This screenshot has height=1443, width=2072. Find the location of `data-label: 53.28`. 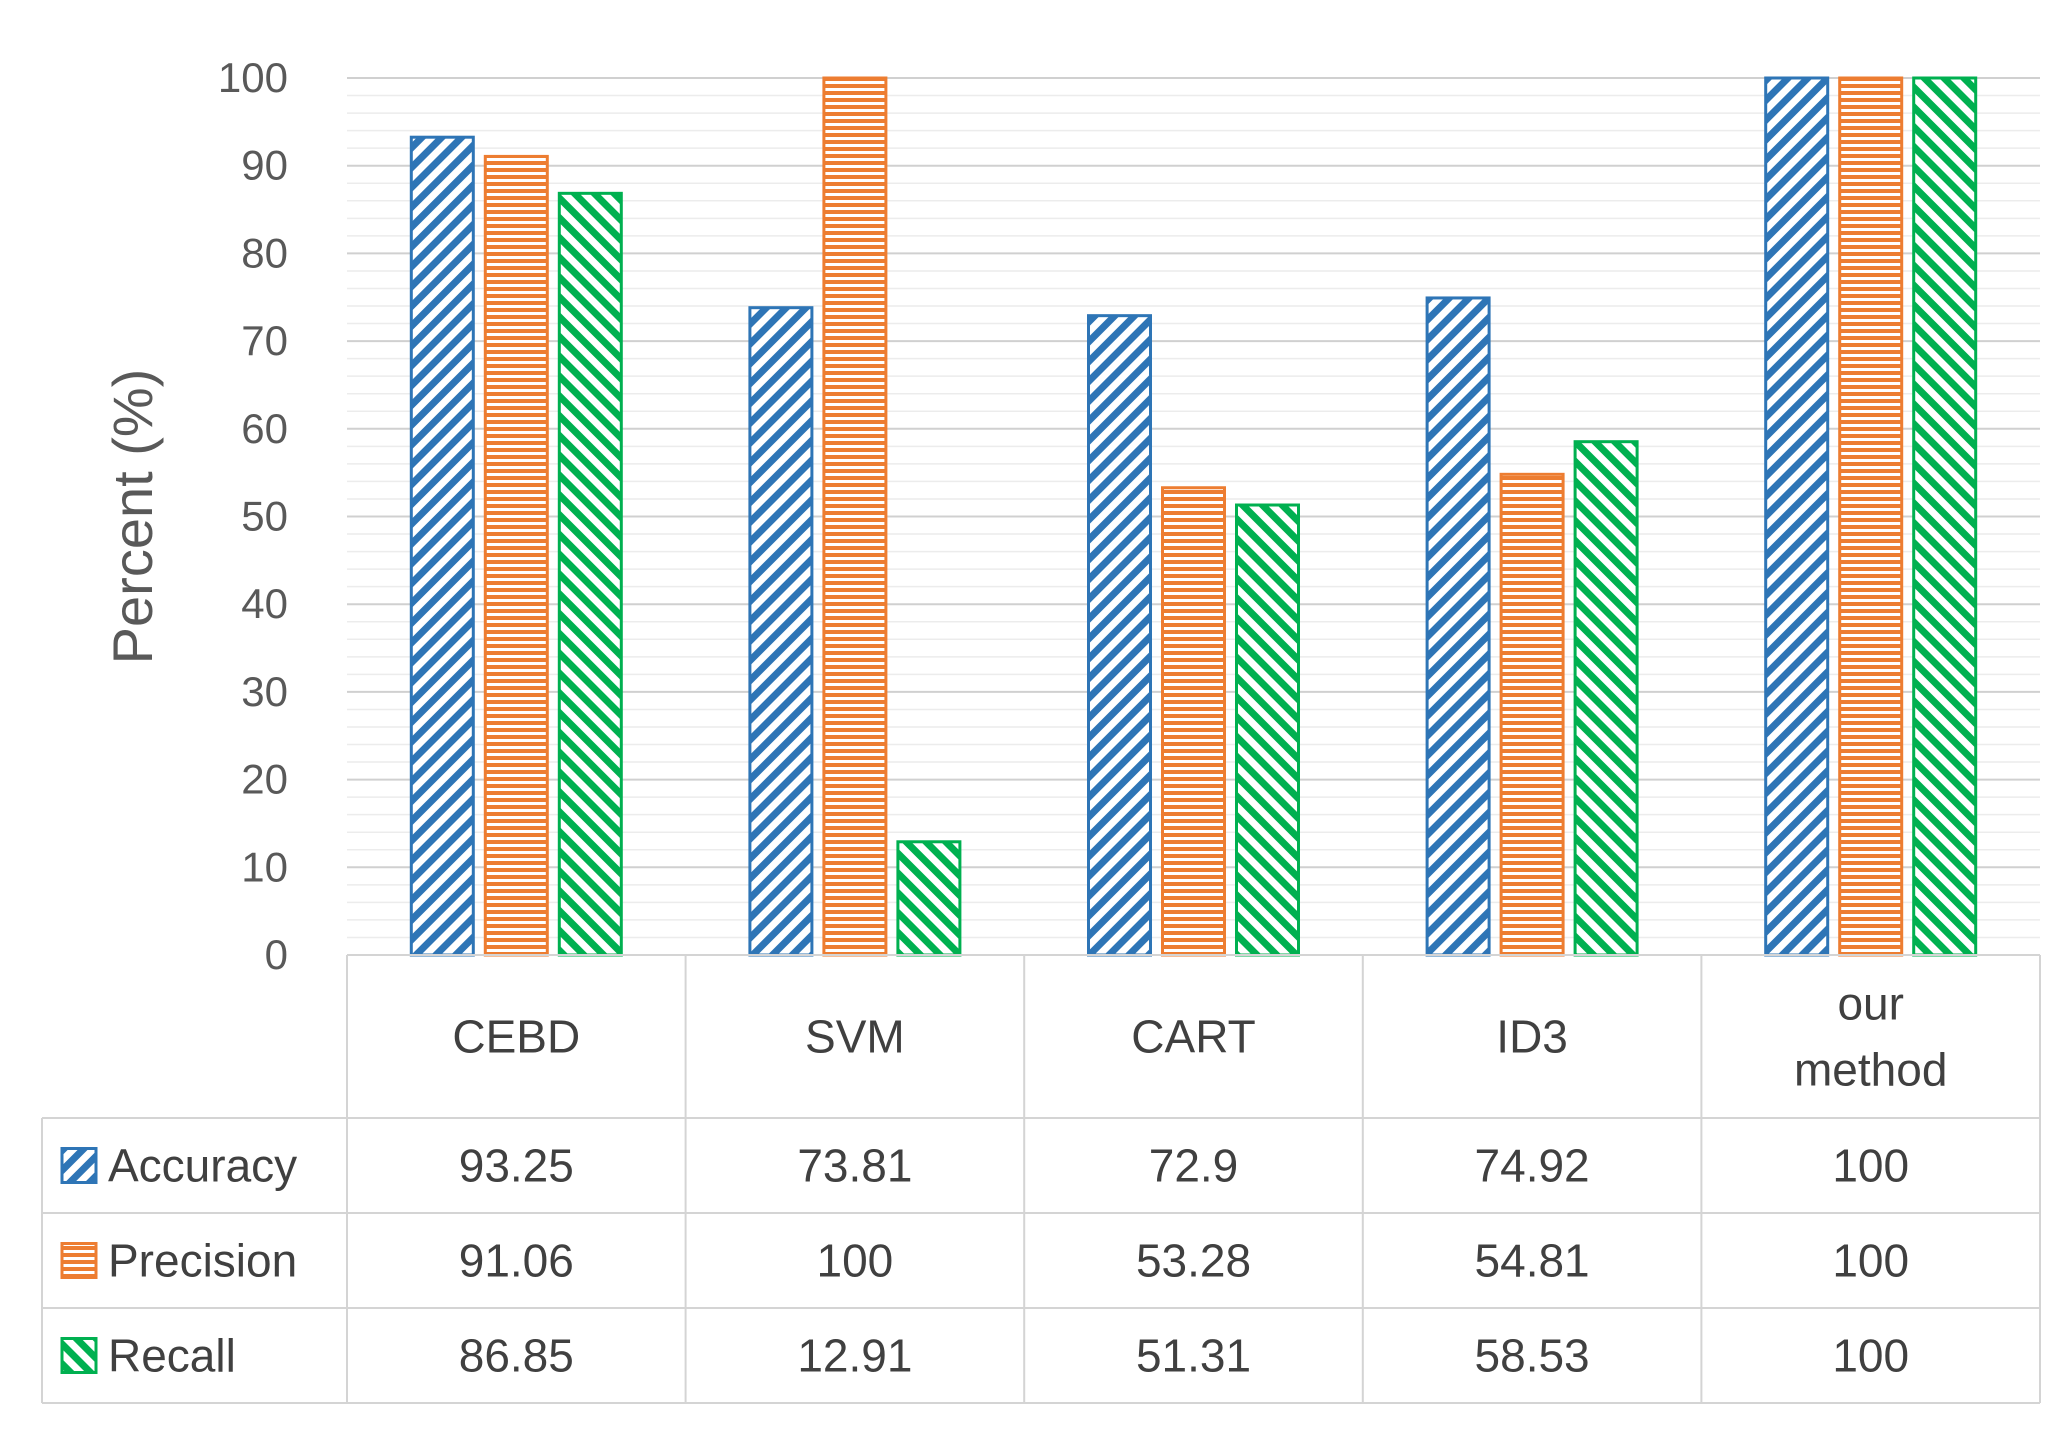

data-label: 53.28 is located at coordinates (1193, 1261).